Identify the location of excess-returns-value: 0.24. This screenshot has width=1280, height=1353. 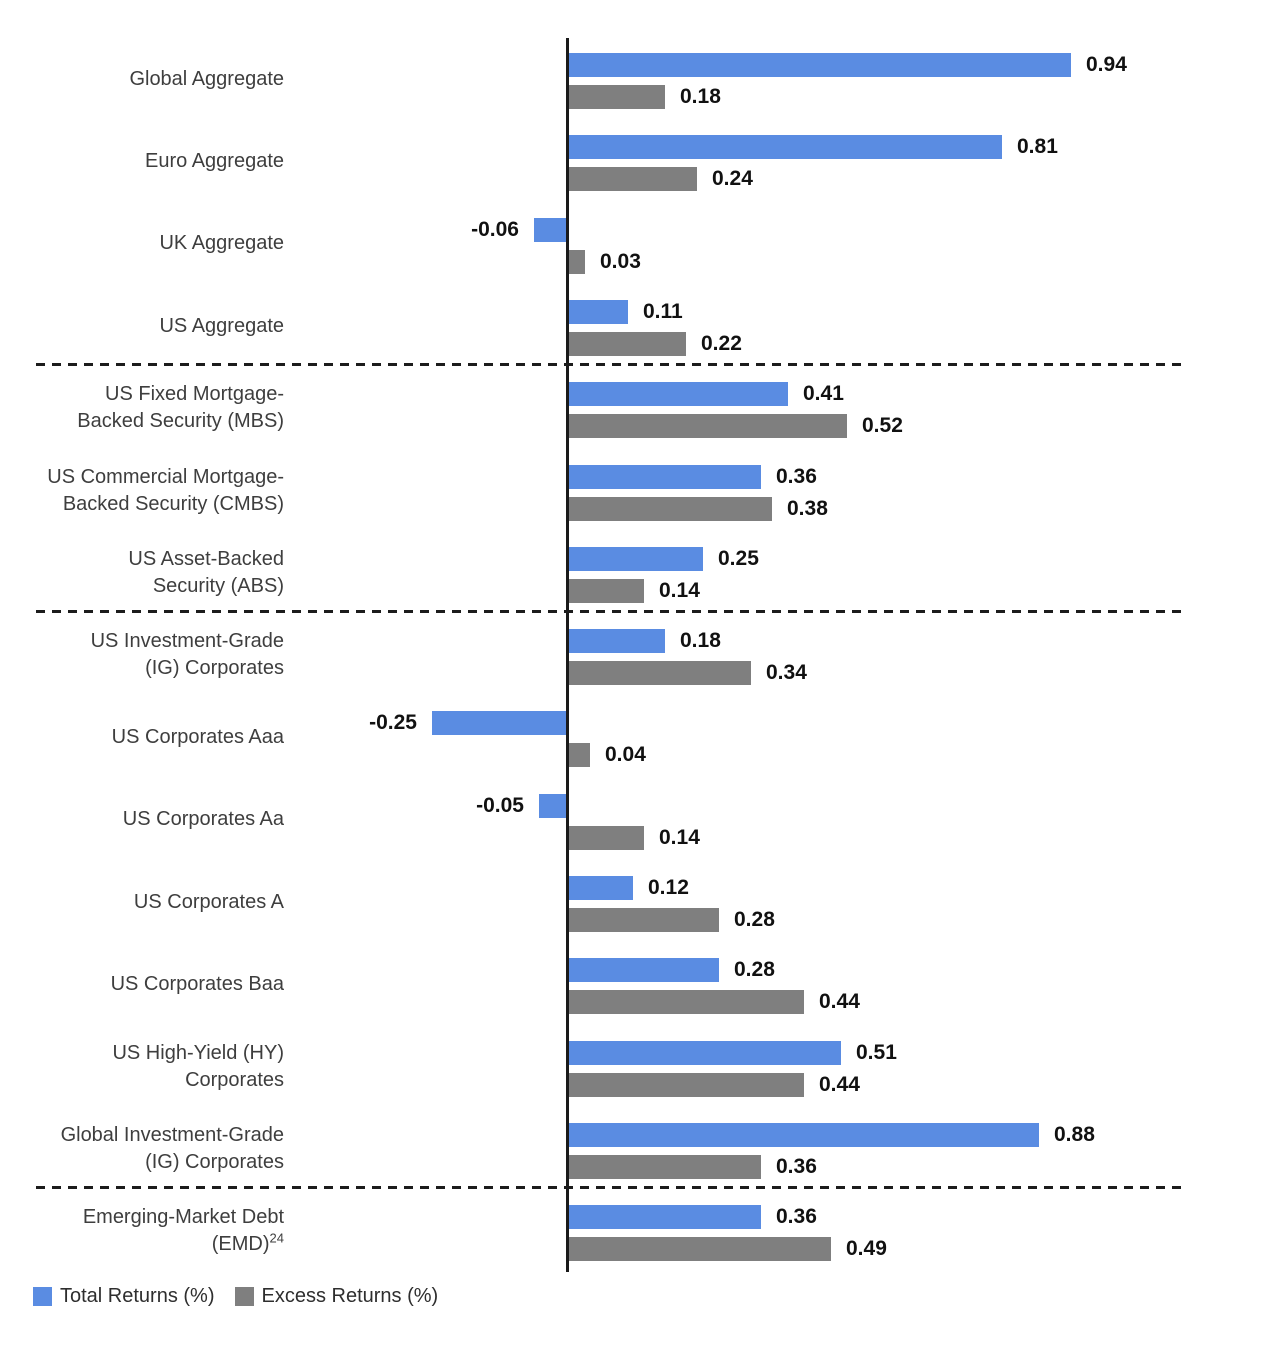
(732, 179).